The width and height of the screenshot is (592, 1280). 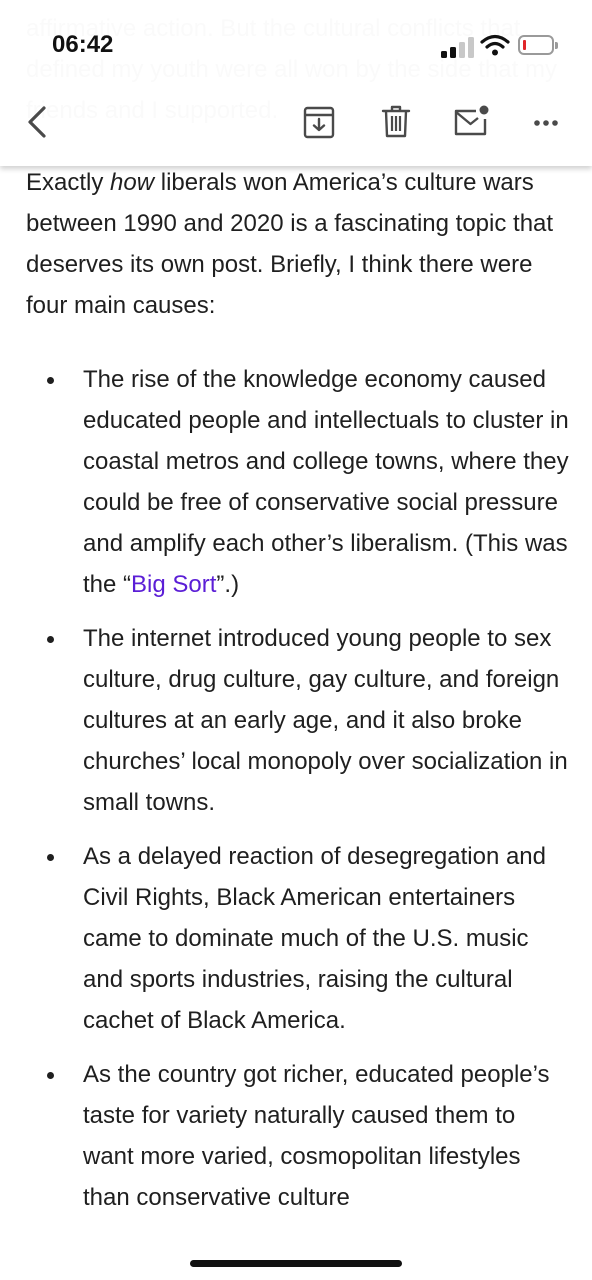 I want to click on wifi-icon, so click(x=495, y=45).